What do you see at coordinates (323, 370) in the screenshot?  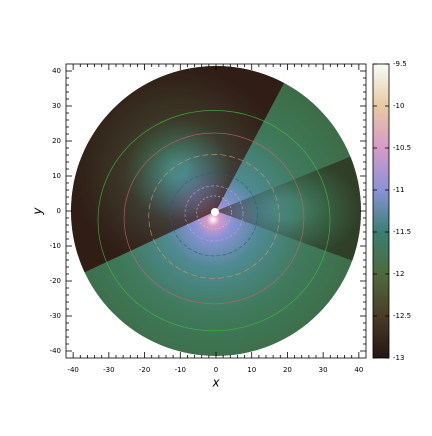 I see `x-tick-label: 30` at bounding box center [323, 370].